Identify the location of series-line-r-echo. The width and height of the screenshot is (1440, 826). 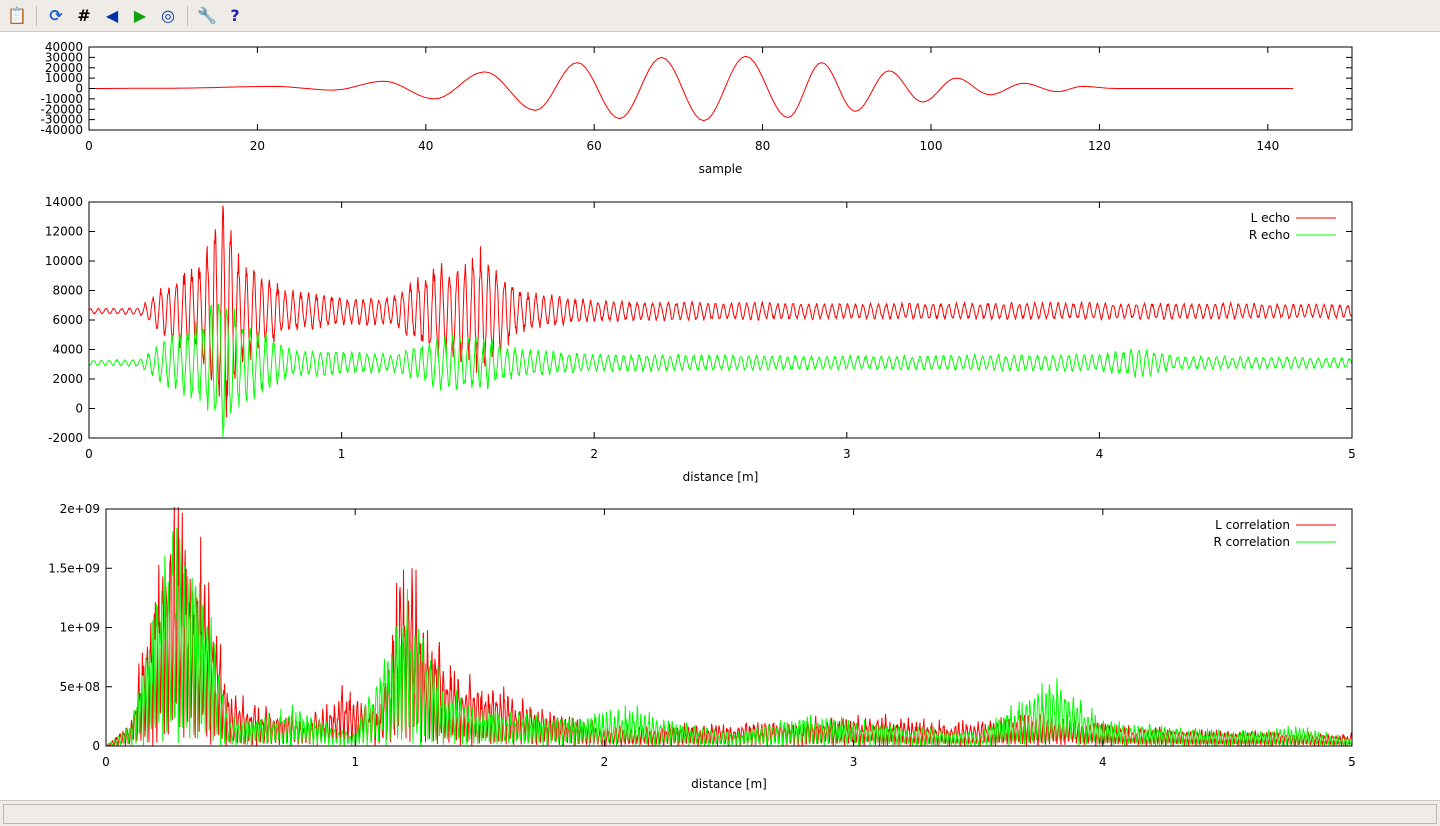
(720, 370).